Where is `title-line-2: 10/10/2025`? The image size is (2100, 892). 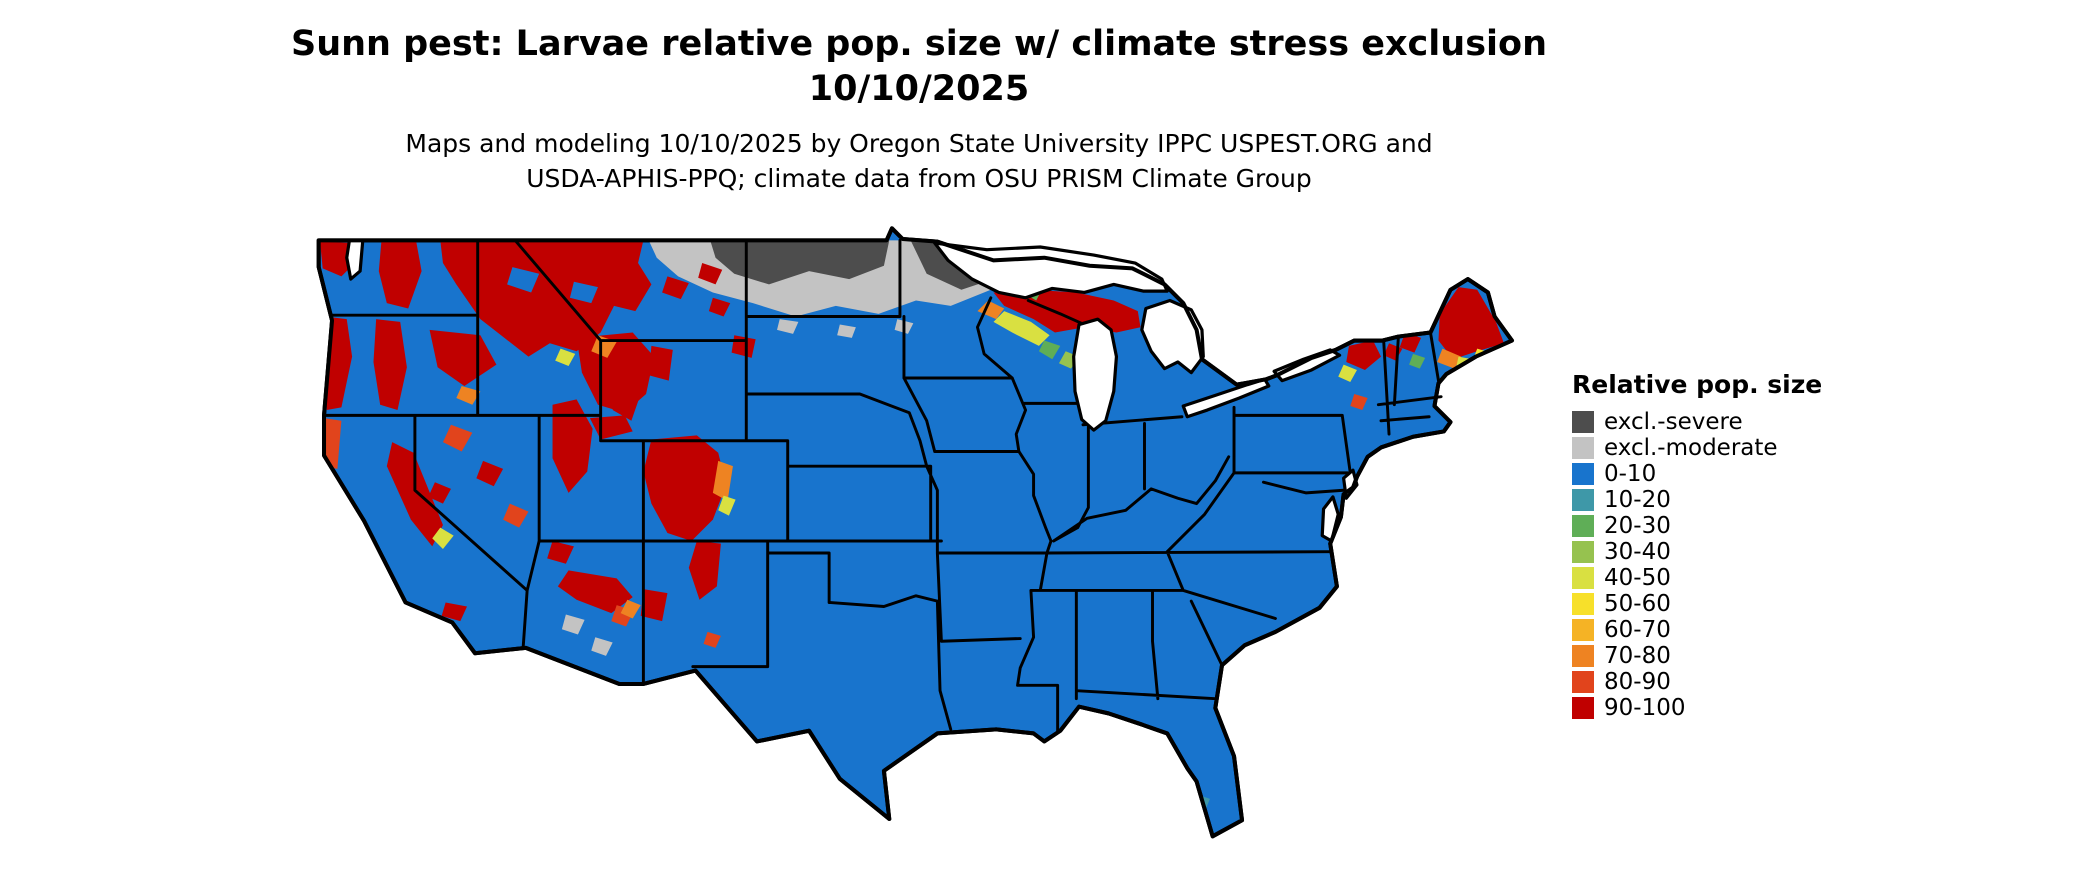
title-line-2: 10/10/2025 is located at coordinates (919, 89).